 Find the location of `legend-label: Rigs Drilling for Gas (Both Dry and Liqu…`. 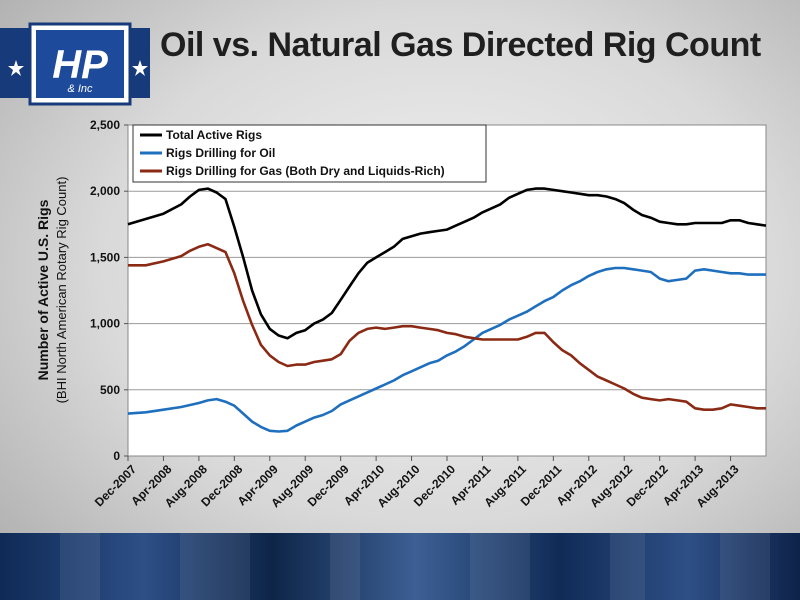

legend-label: Rigs Drilling for Gas (Both Dry and Liqu… is located at coordinates (305, 171).